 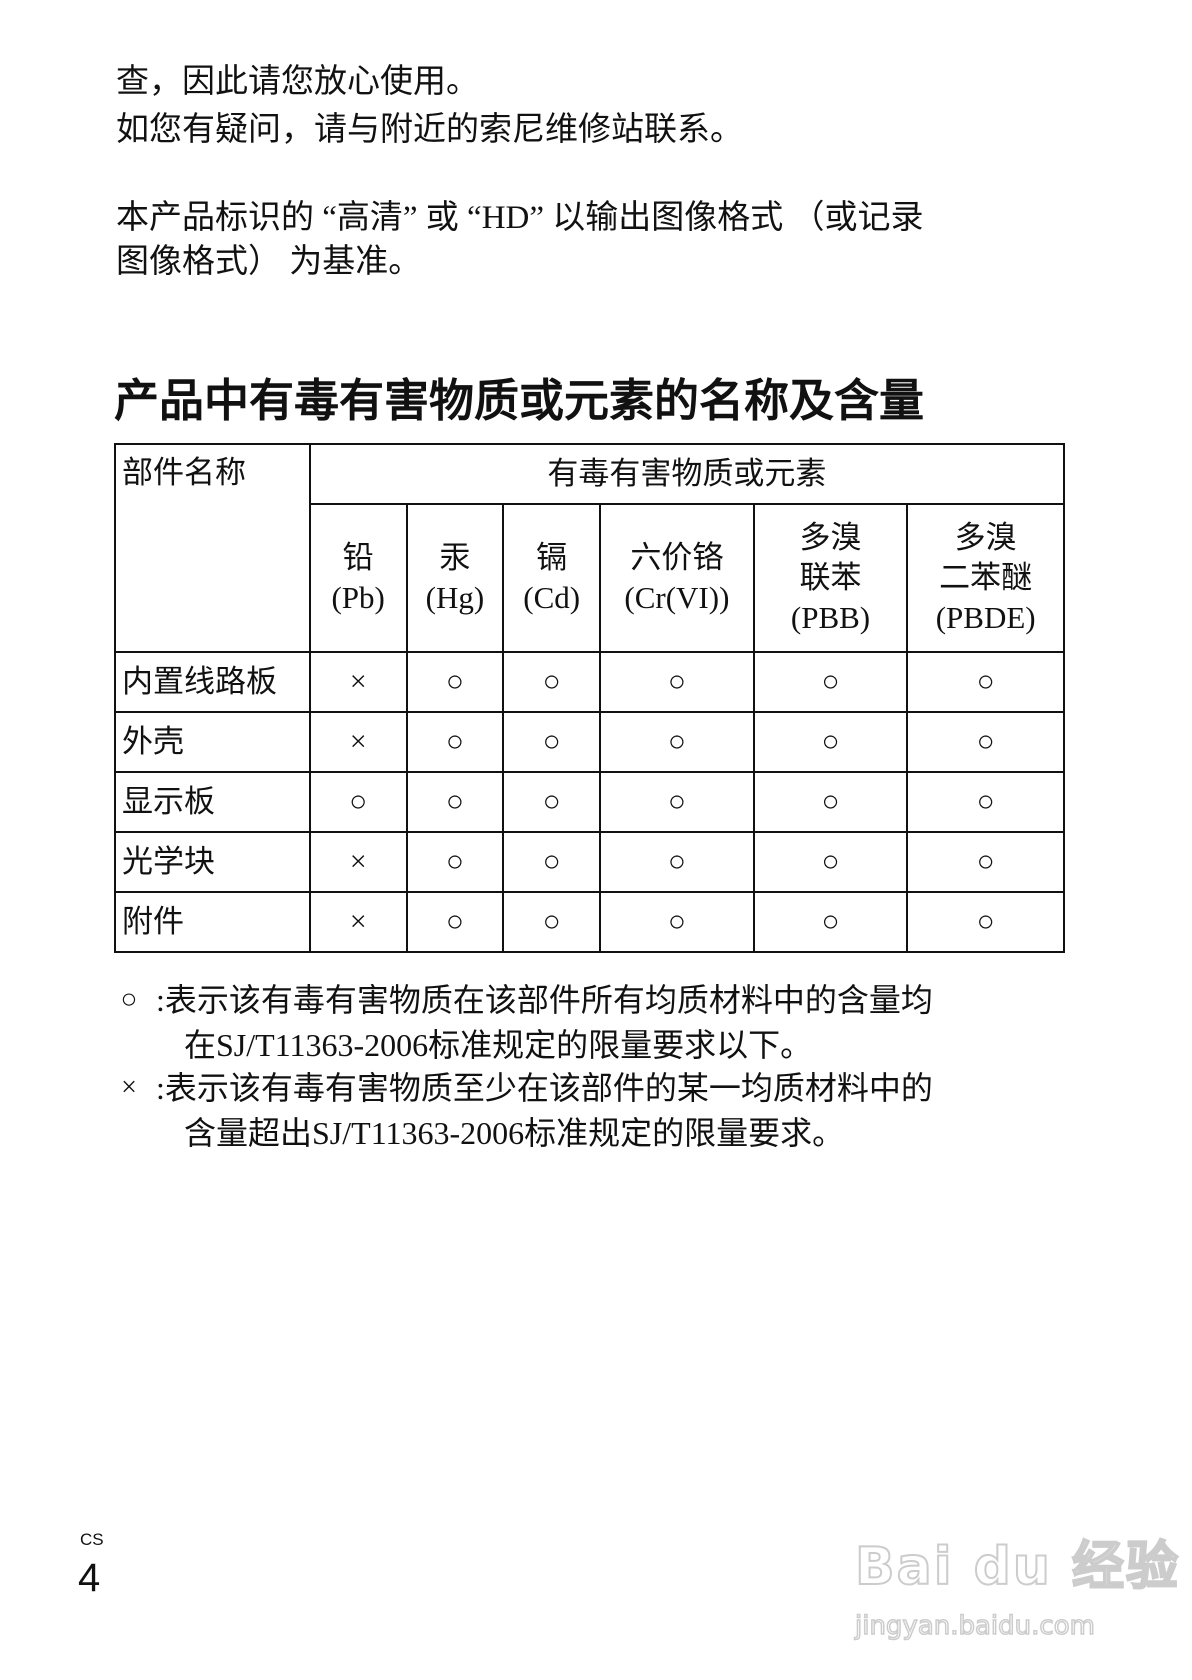 I want to click on substance-symbol: (Cd), so click(x=552, y=597).